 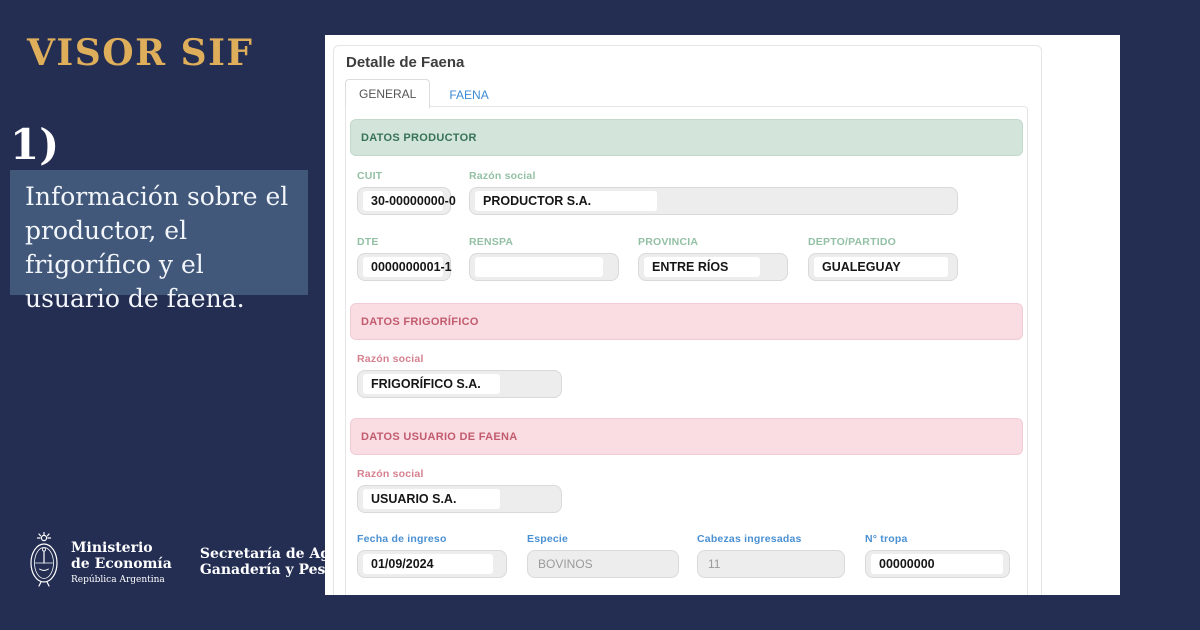 What do you see at coordinates (35, 144) in the screenshot?
I see `step-number: 1)` at bounding box center [35, 144].